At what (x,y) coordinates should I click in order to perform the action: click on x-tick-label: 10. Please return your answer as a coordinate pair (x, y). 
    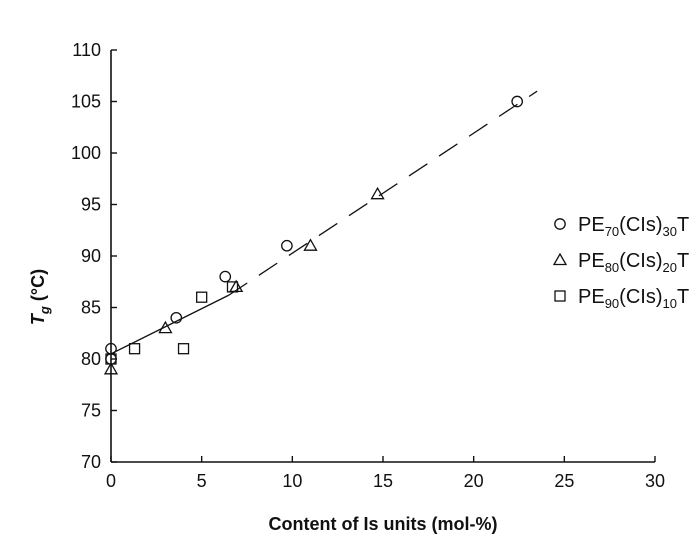
    Looking at the image, I should click on (292, 481).